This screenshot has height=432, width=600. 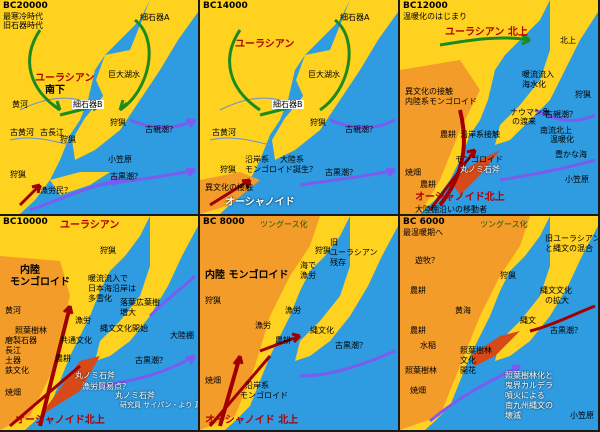 What do you see at coordinates (108, 278) in the screenshot?
I see `map-label: 暖流流入で` at bounding box center [108, 278].